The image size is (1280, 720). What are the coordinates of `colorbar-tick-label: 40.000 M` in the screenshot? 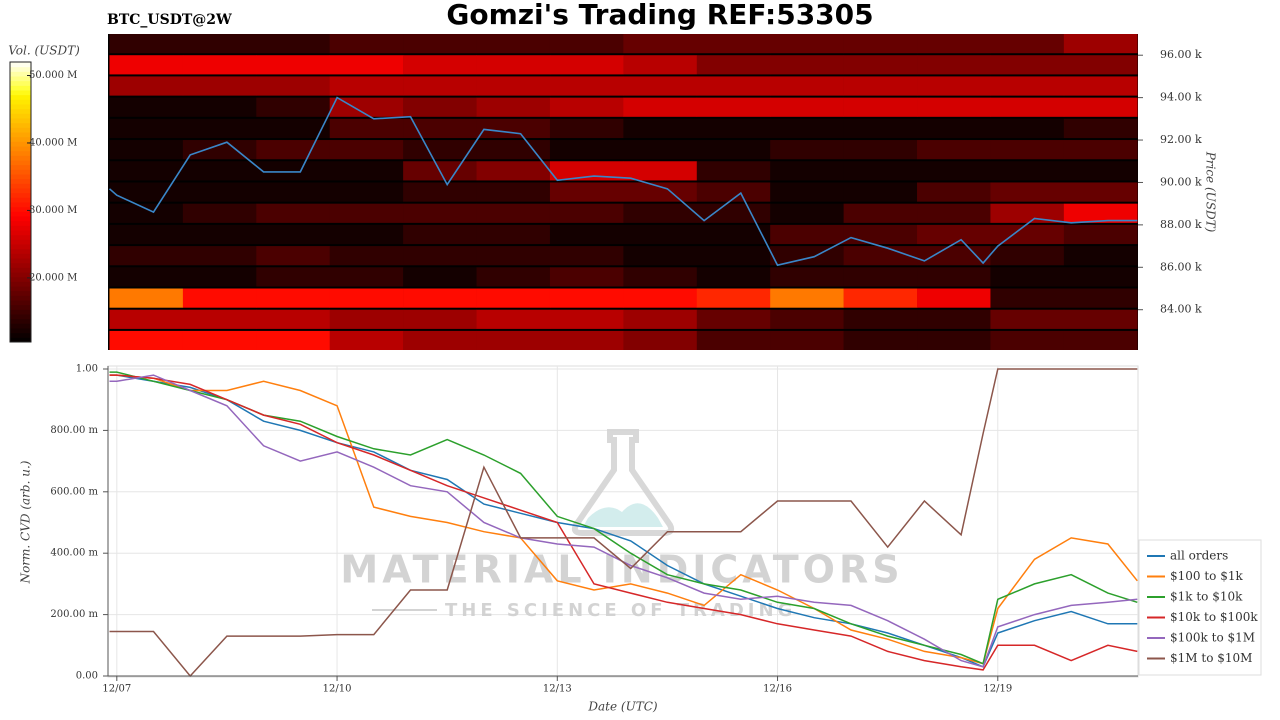 It's located at (53, 142).